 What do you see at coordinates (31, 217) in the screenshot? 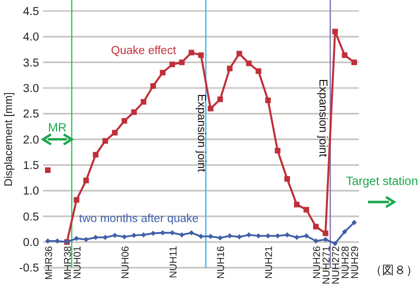
I see `y-tick-label: 0.5` at bounding box center [31, 217].